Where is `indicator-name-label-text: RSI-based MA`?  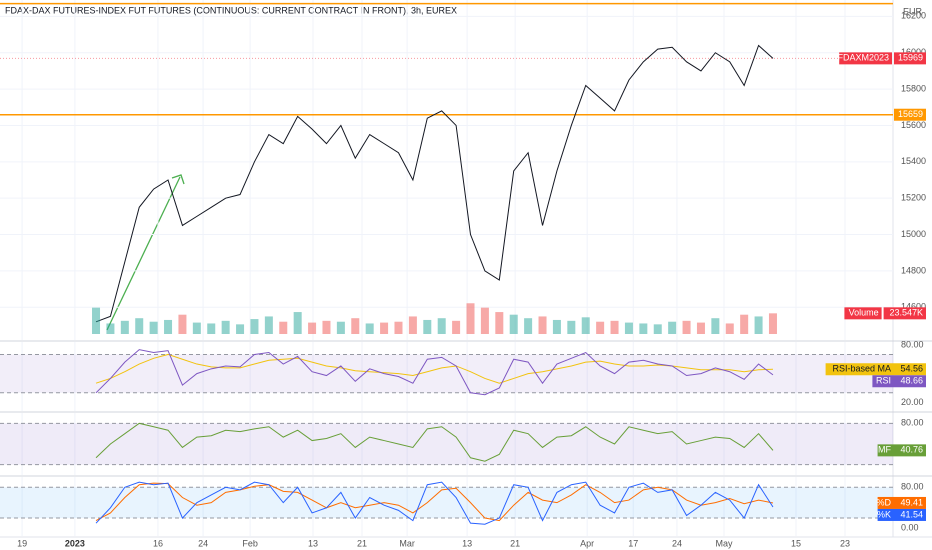 indicator-name-label-text: RSI-based MA is located at coordinates (861, 369).